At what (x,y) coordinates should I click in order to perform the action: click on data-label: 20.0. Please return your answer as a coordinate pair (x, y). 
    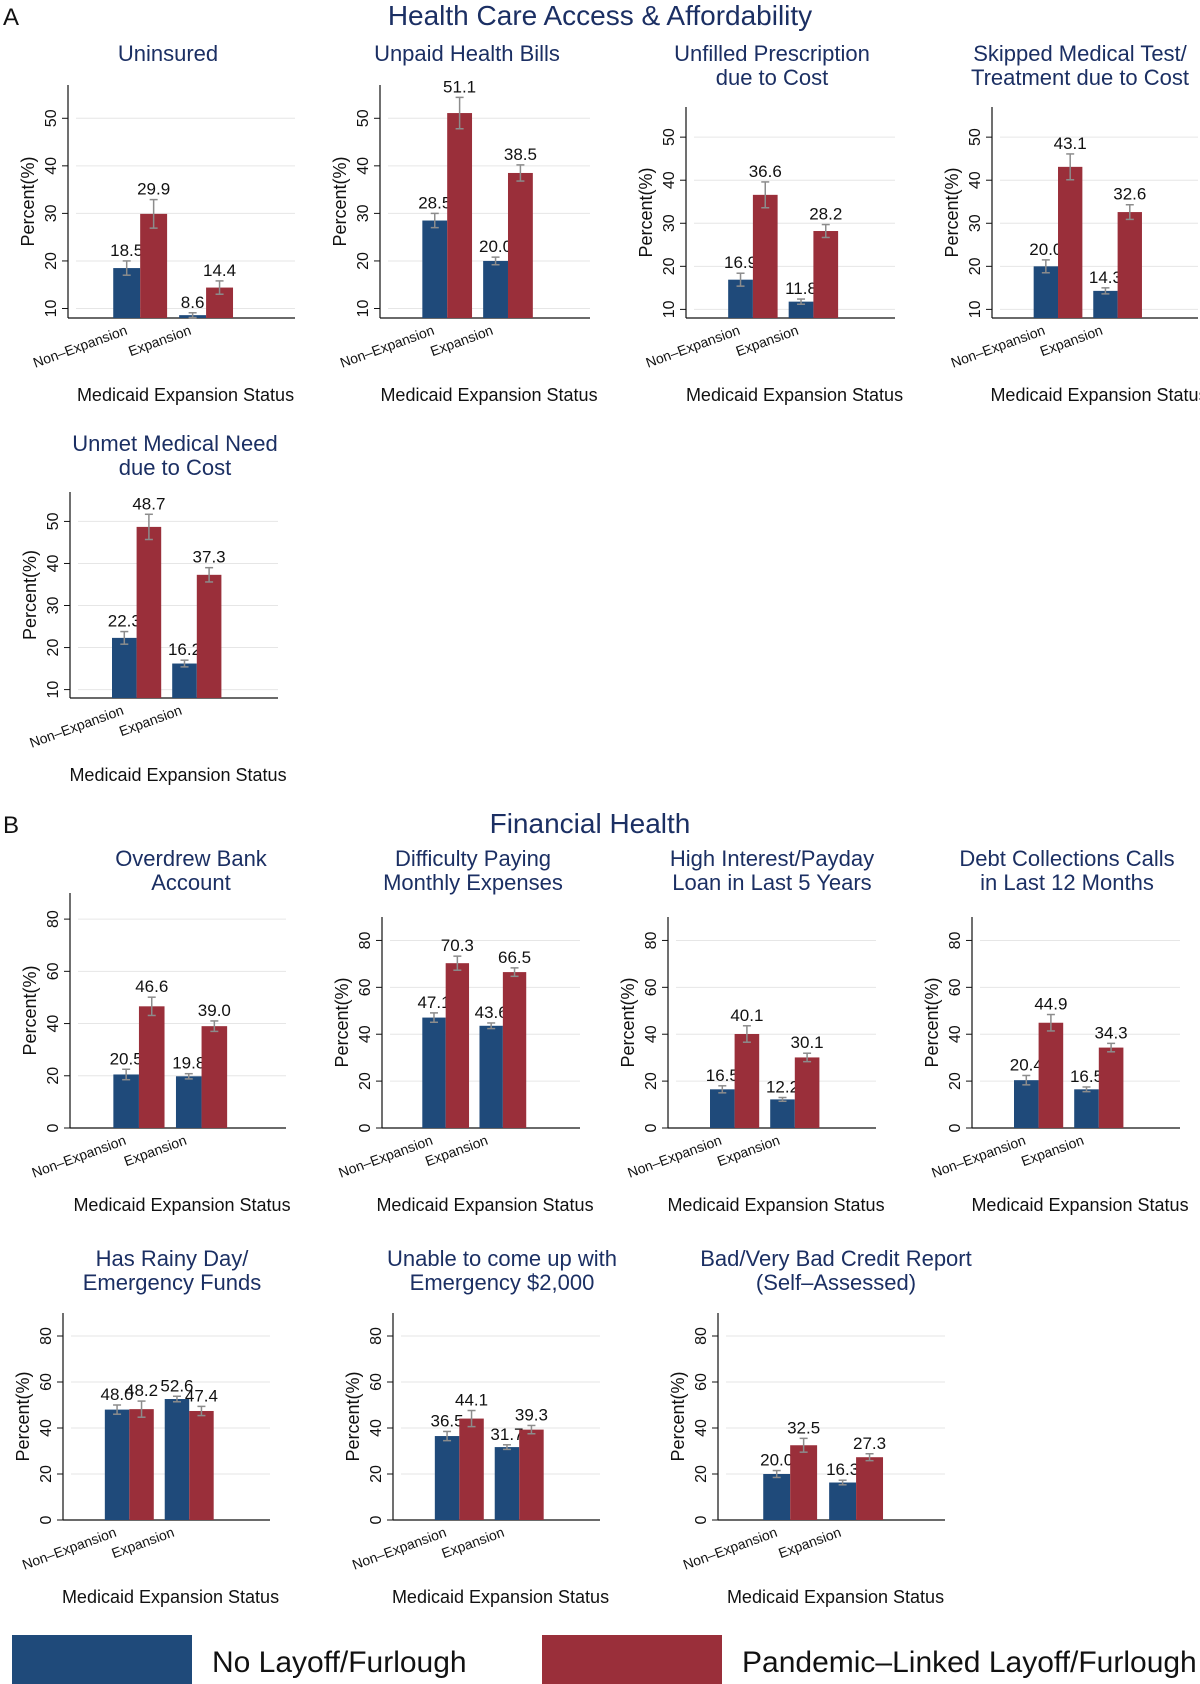
    Looking at the image, I should click on (1045, 249).